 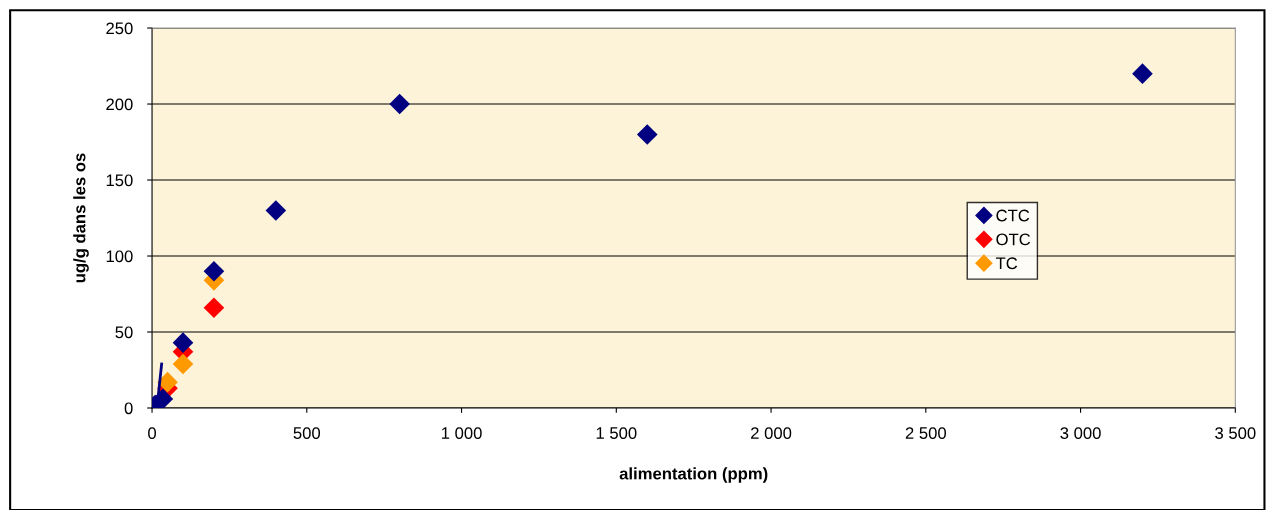 What do you see at coordinates (1080, 433) in the screenshot?
I see `x-tick-label: 3 000` at bounding box center [1080, 433].